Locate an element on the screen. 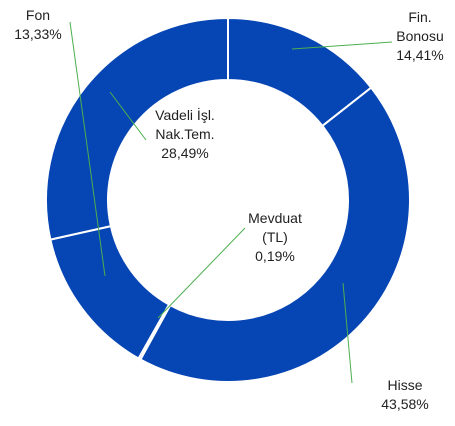  value-label: 28,49% is located at coordinates (185, 153).